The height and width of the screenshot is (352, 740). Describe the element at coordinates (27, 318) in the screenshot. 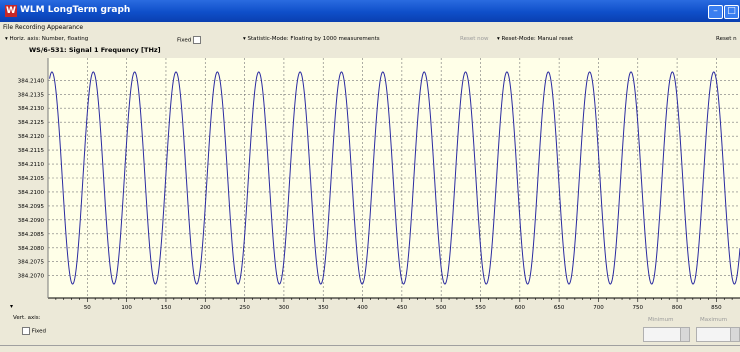

I see `vert-axis-label: Vert. axis:` at that location.